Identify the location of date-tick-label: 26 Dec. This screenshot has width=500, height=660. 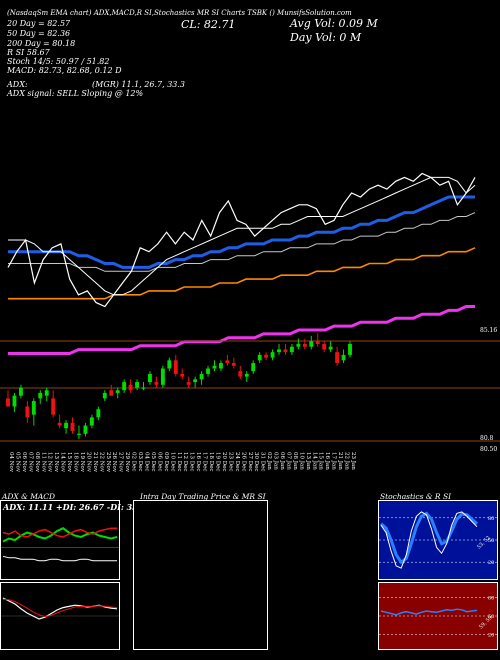
(243, 462).